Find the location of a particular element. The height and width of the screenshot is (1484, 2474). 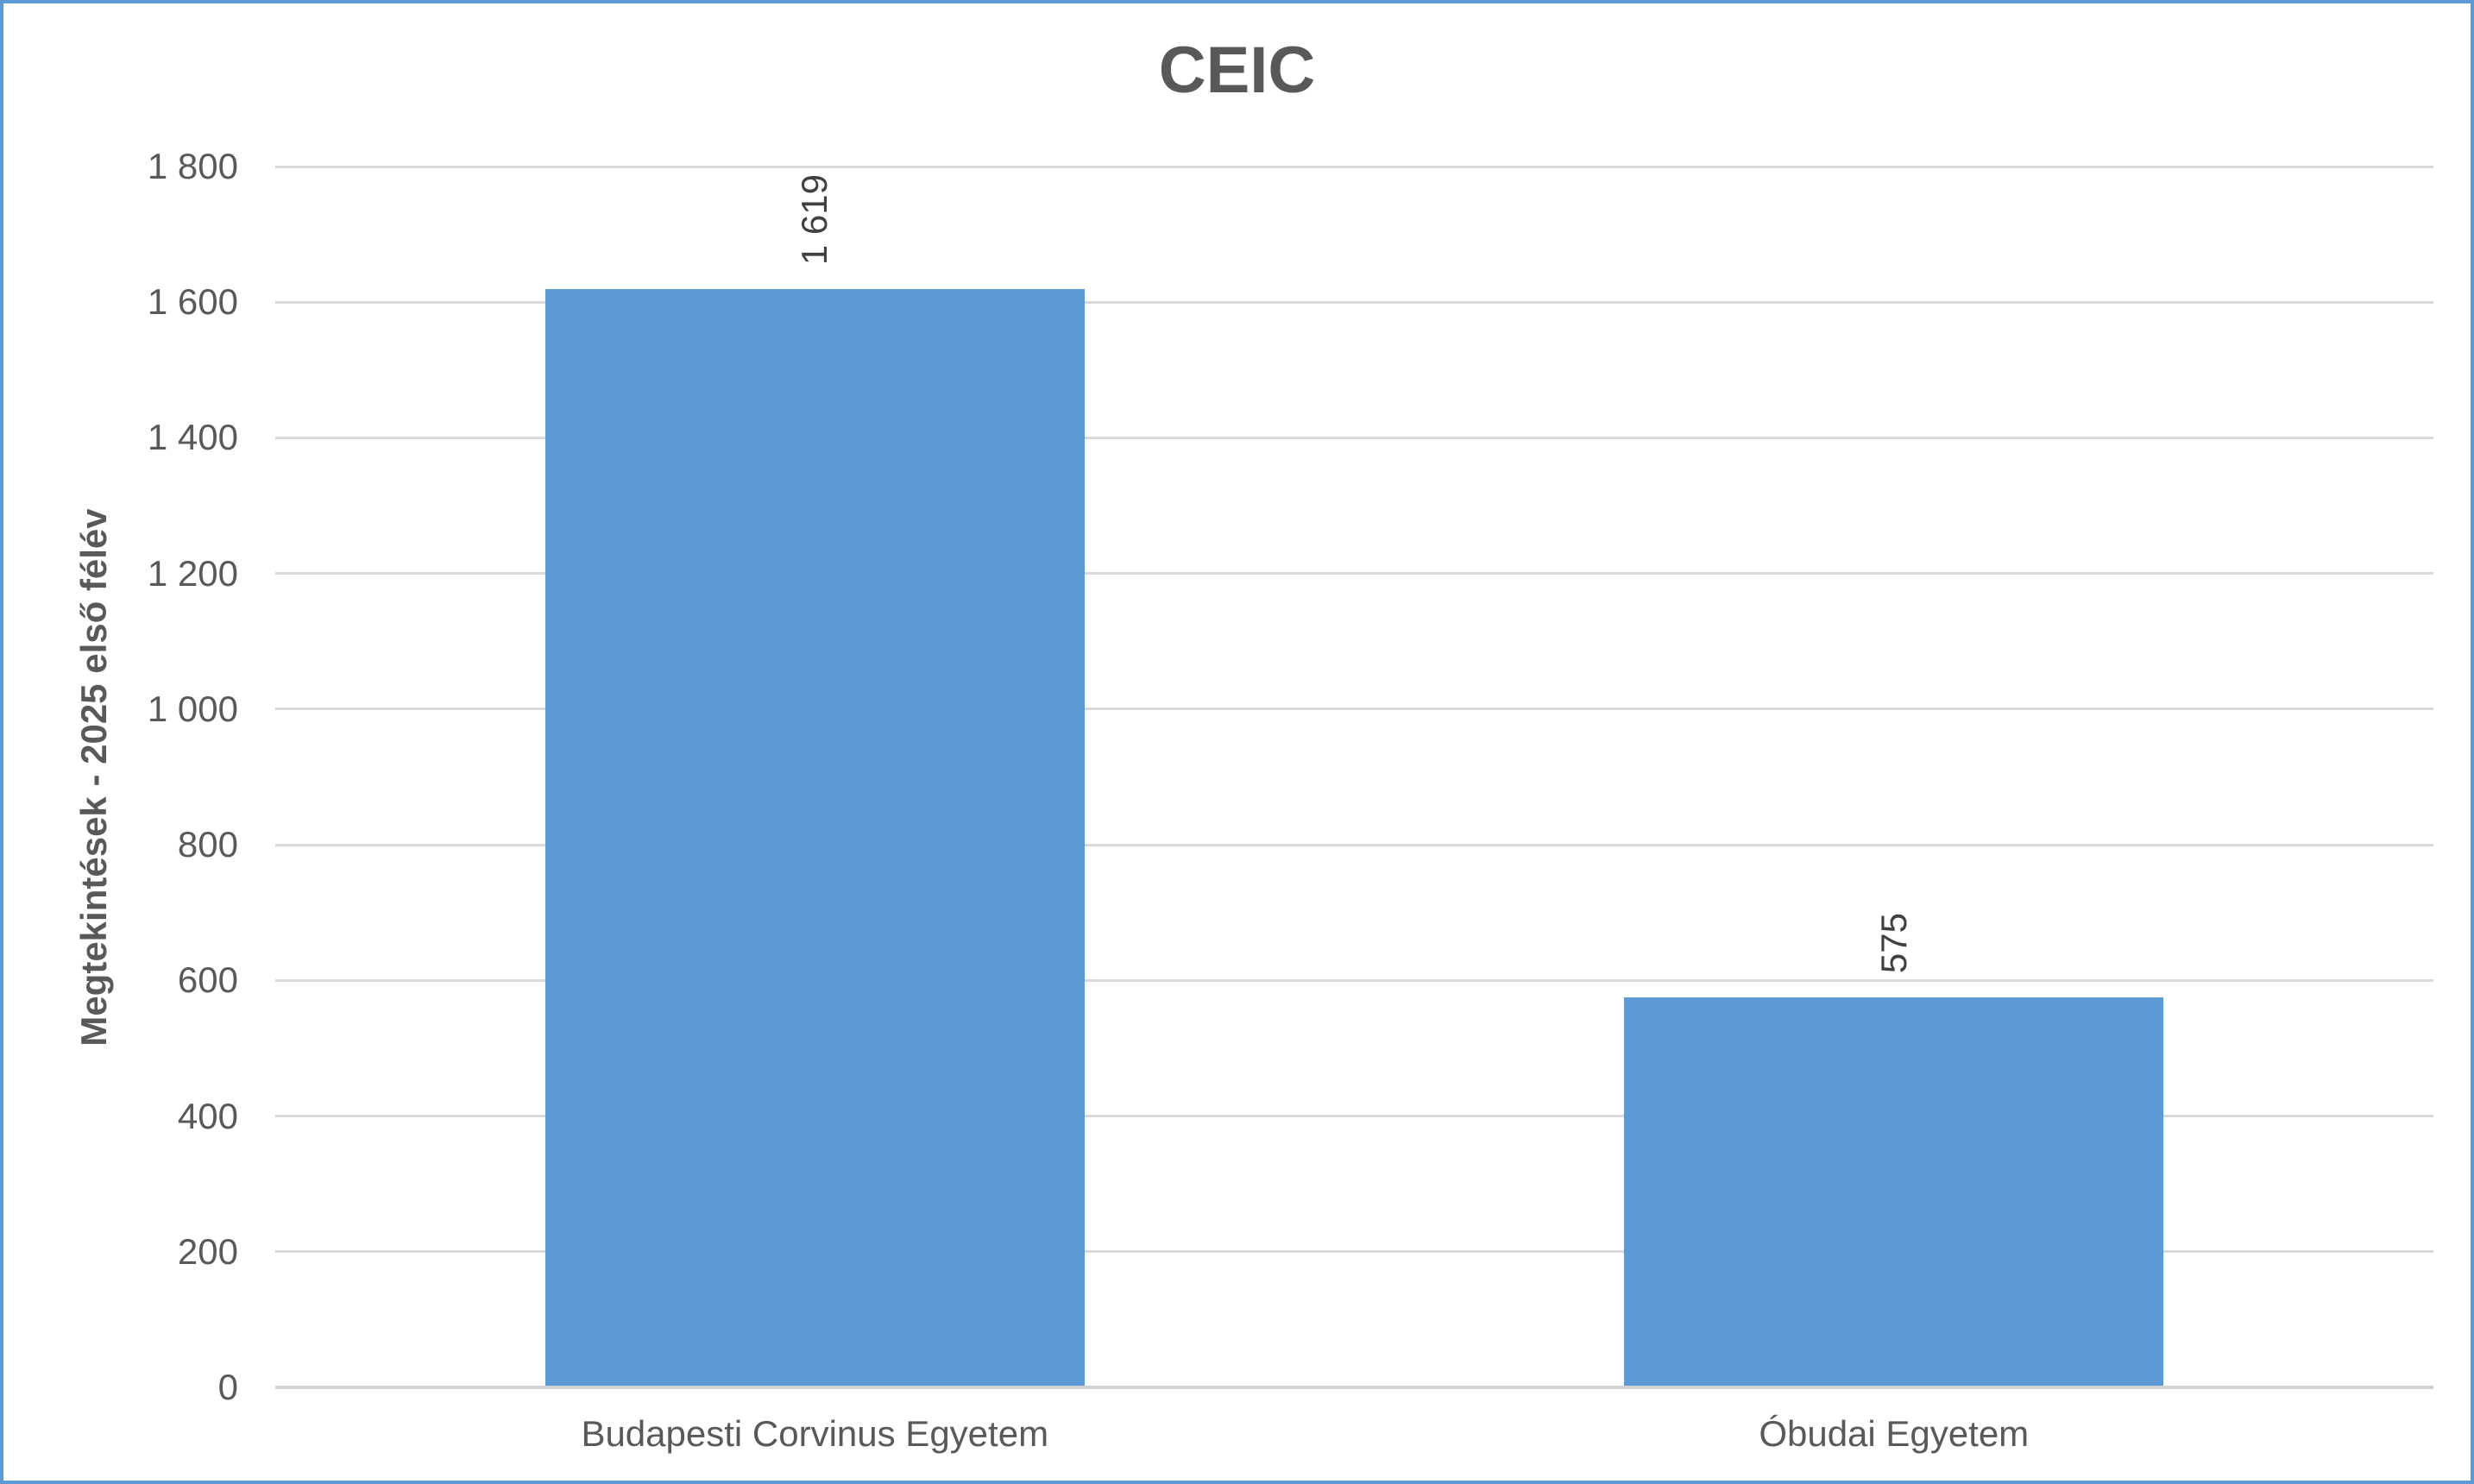

y-tick-label: 1 400 is located at coordinates (193, 438).